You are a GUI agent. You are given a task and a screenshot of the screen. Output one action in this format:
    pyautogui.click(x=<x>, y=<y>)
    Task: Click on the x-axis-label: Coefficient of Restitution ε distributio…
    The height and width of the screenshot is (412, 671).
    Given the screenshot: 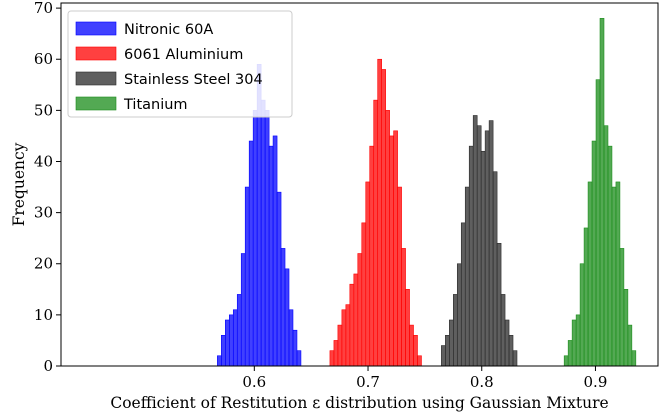 What is the action you would take?
    pyautogui.click(x=359, y=403)
    